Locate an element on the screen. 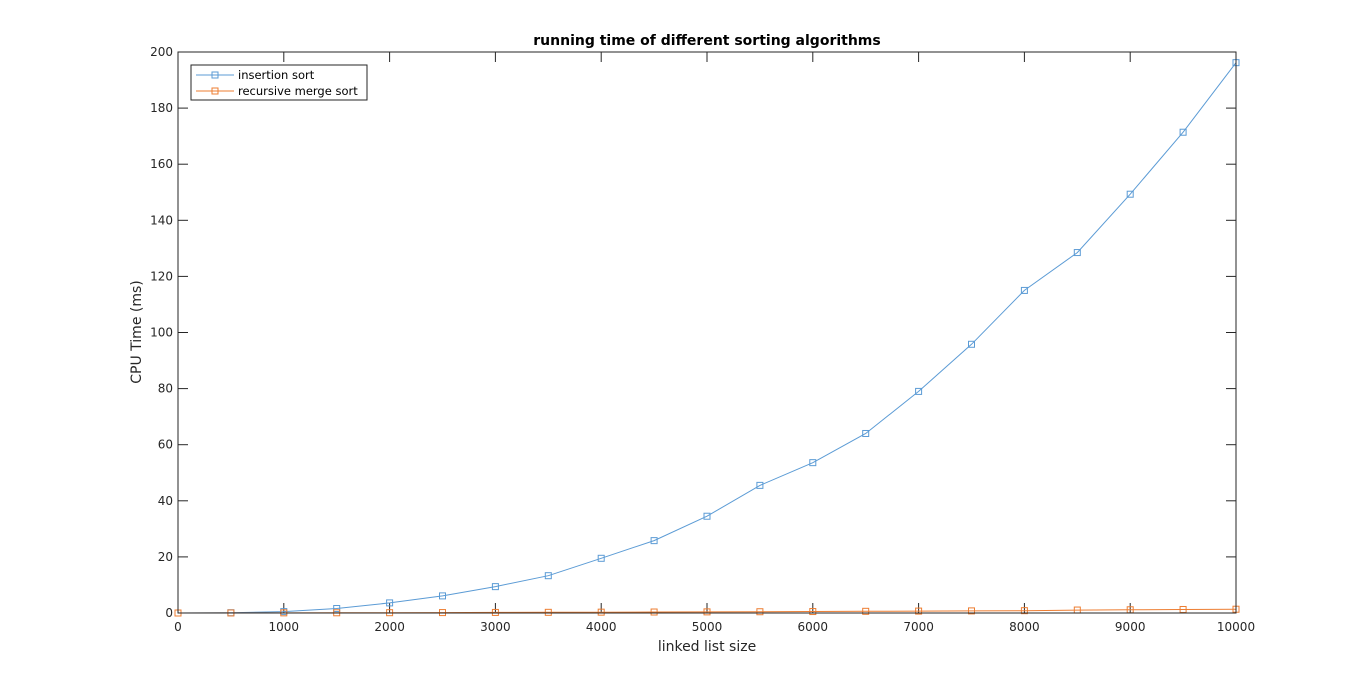  y-tick-label: 100 is located at coordinates (161, 333).